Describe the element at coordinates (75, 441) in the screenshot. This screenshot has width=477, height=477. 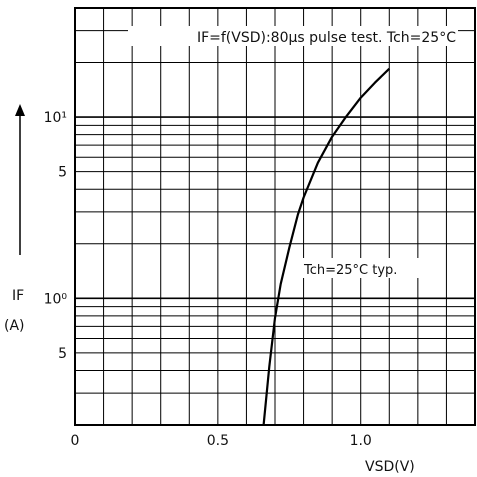
I see `x-tick-label: 0` at that location.